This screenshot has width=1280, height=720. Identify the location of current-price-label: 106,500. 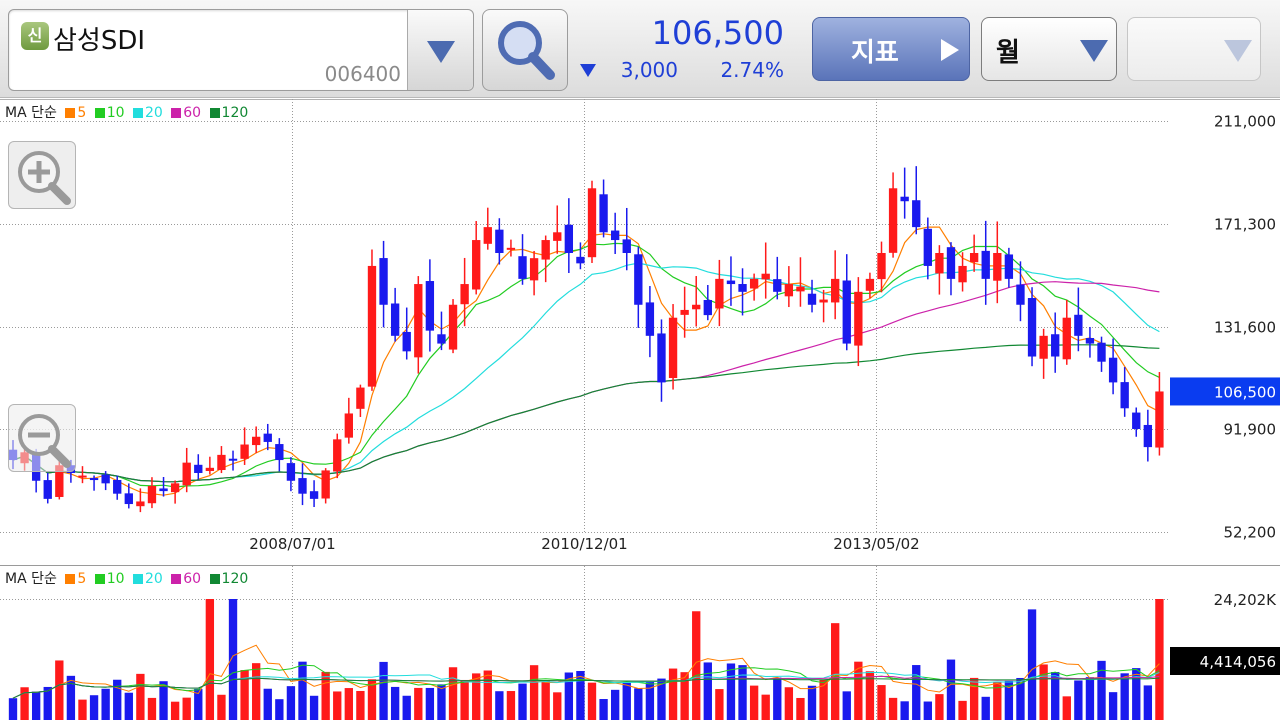
(1245, 392).